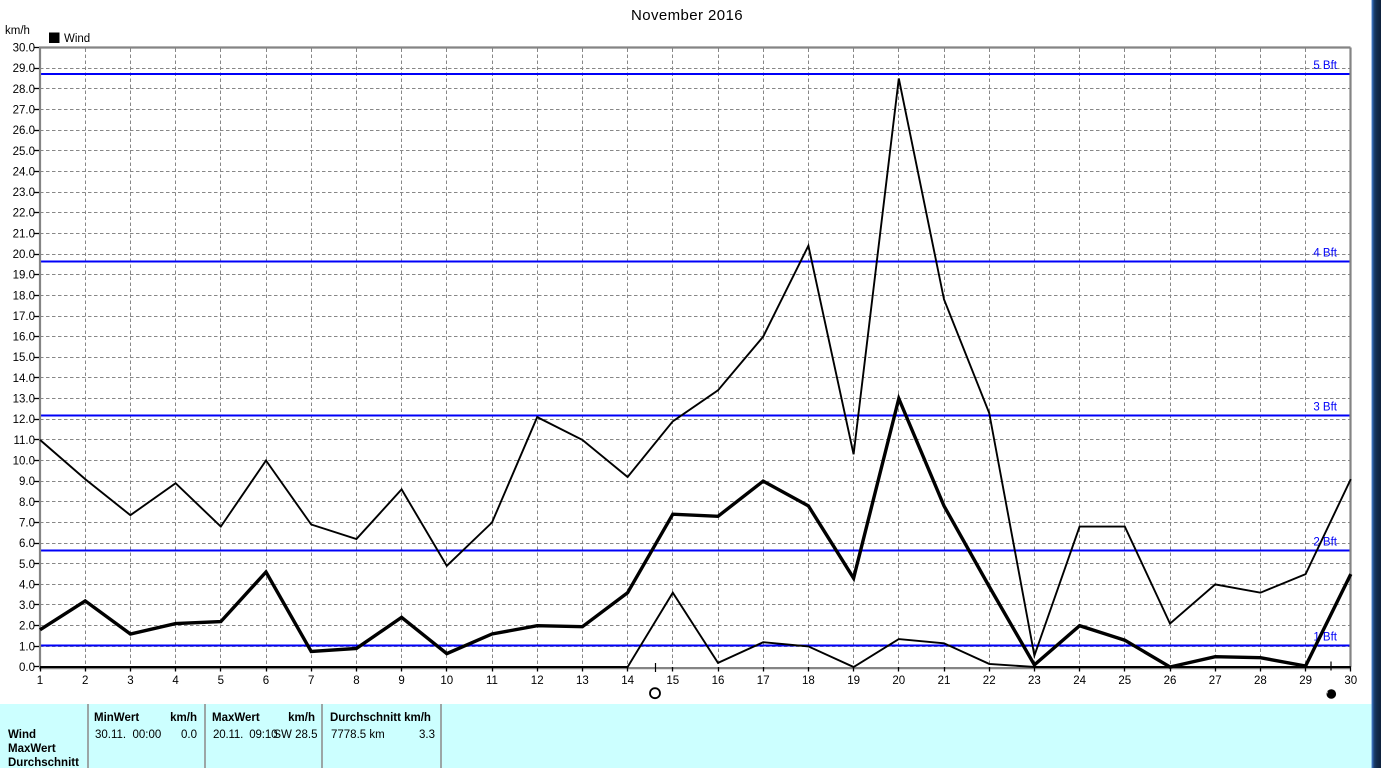 The height and width of the screenshot is (768, 1381). Describe the element at coordinates (380, 718) in the screenshot. I see `svg-text: Durchschnitt km/h` at that location.